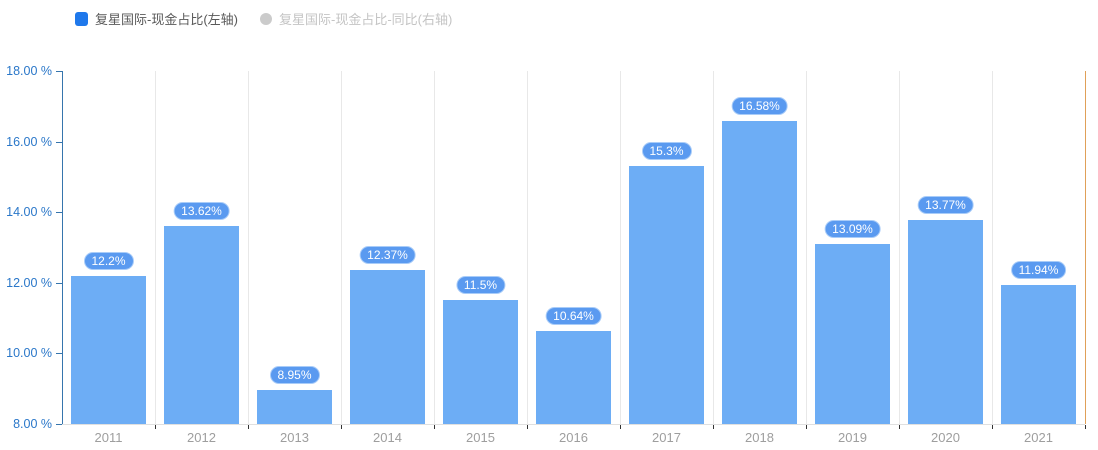  I want to click on left-y-axis-line, so click(62, 247).